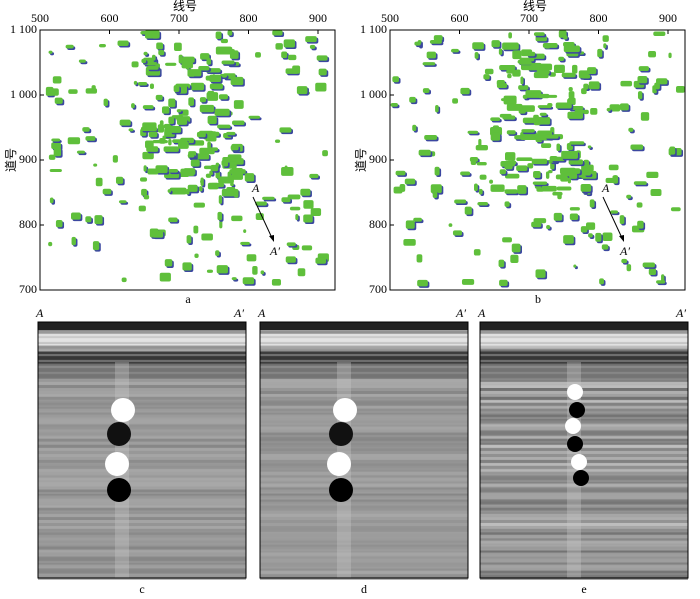 The image size is (700, 599). Describe the element at coordinates (361, 160) in the screenshot. I see `y-axis-title: 道号` at that location.